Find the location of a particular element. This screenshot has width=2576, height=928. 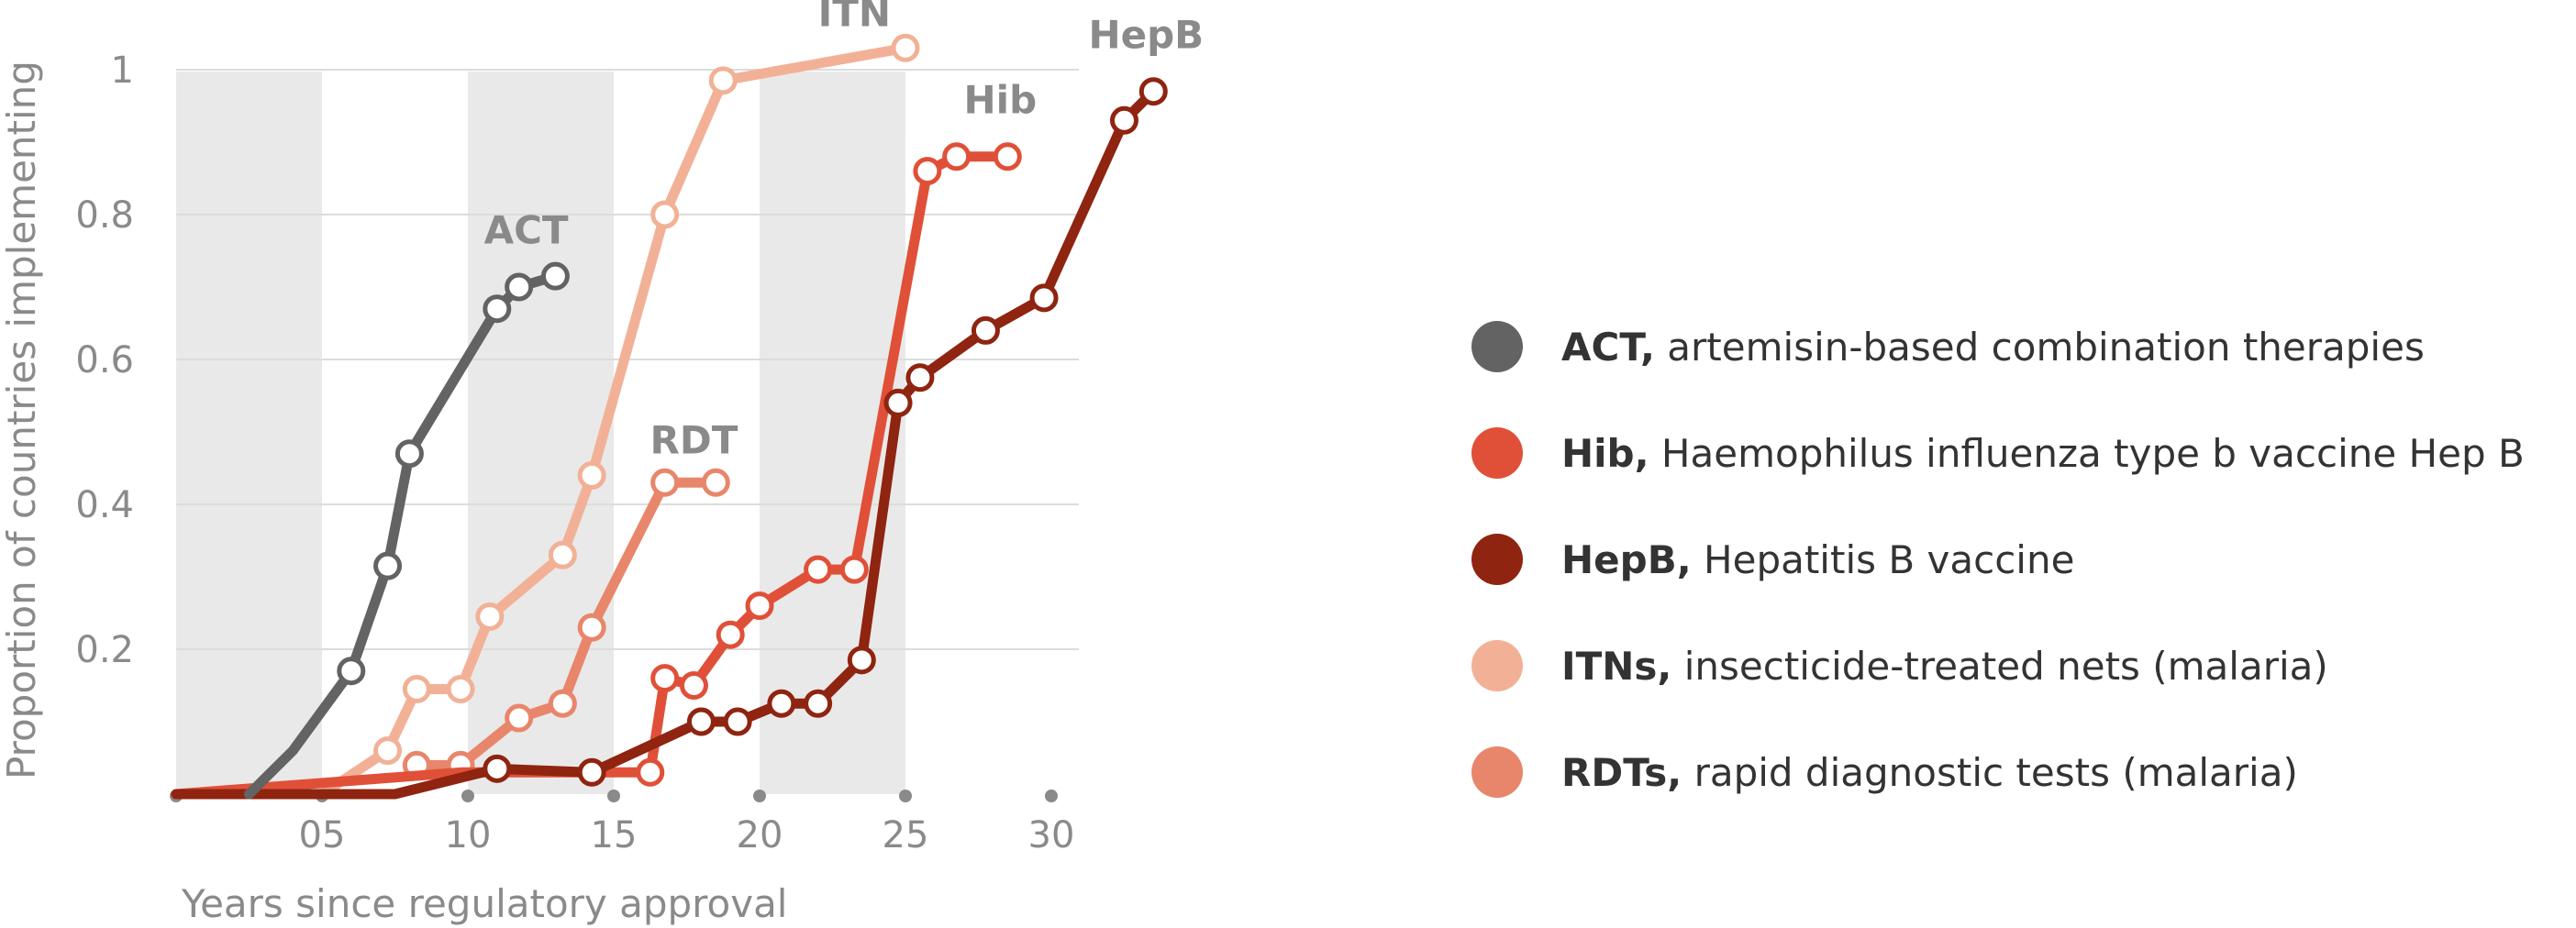

x-tick-label-3: 20 is located at coordinates (760, 835).